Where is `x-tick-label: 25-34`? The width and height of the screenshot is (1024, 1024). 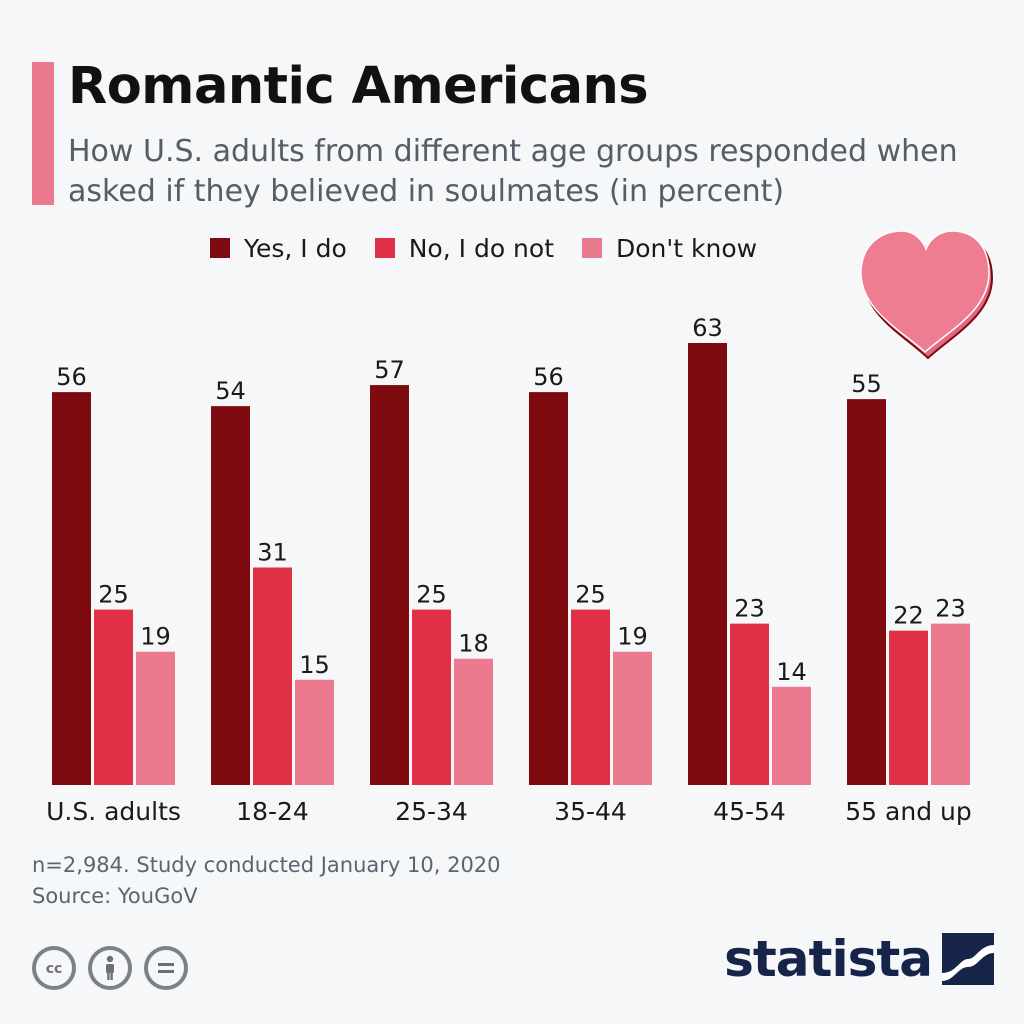 x-tick-label: 25-34 is located at coordinates (431, 811).